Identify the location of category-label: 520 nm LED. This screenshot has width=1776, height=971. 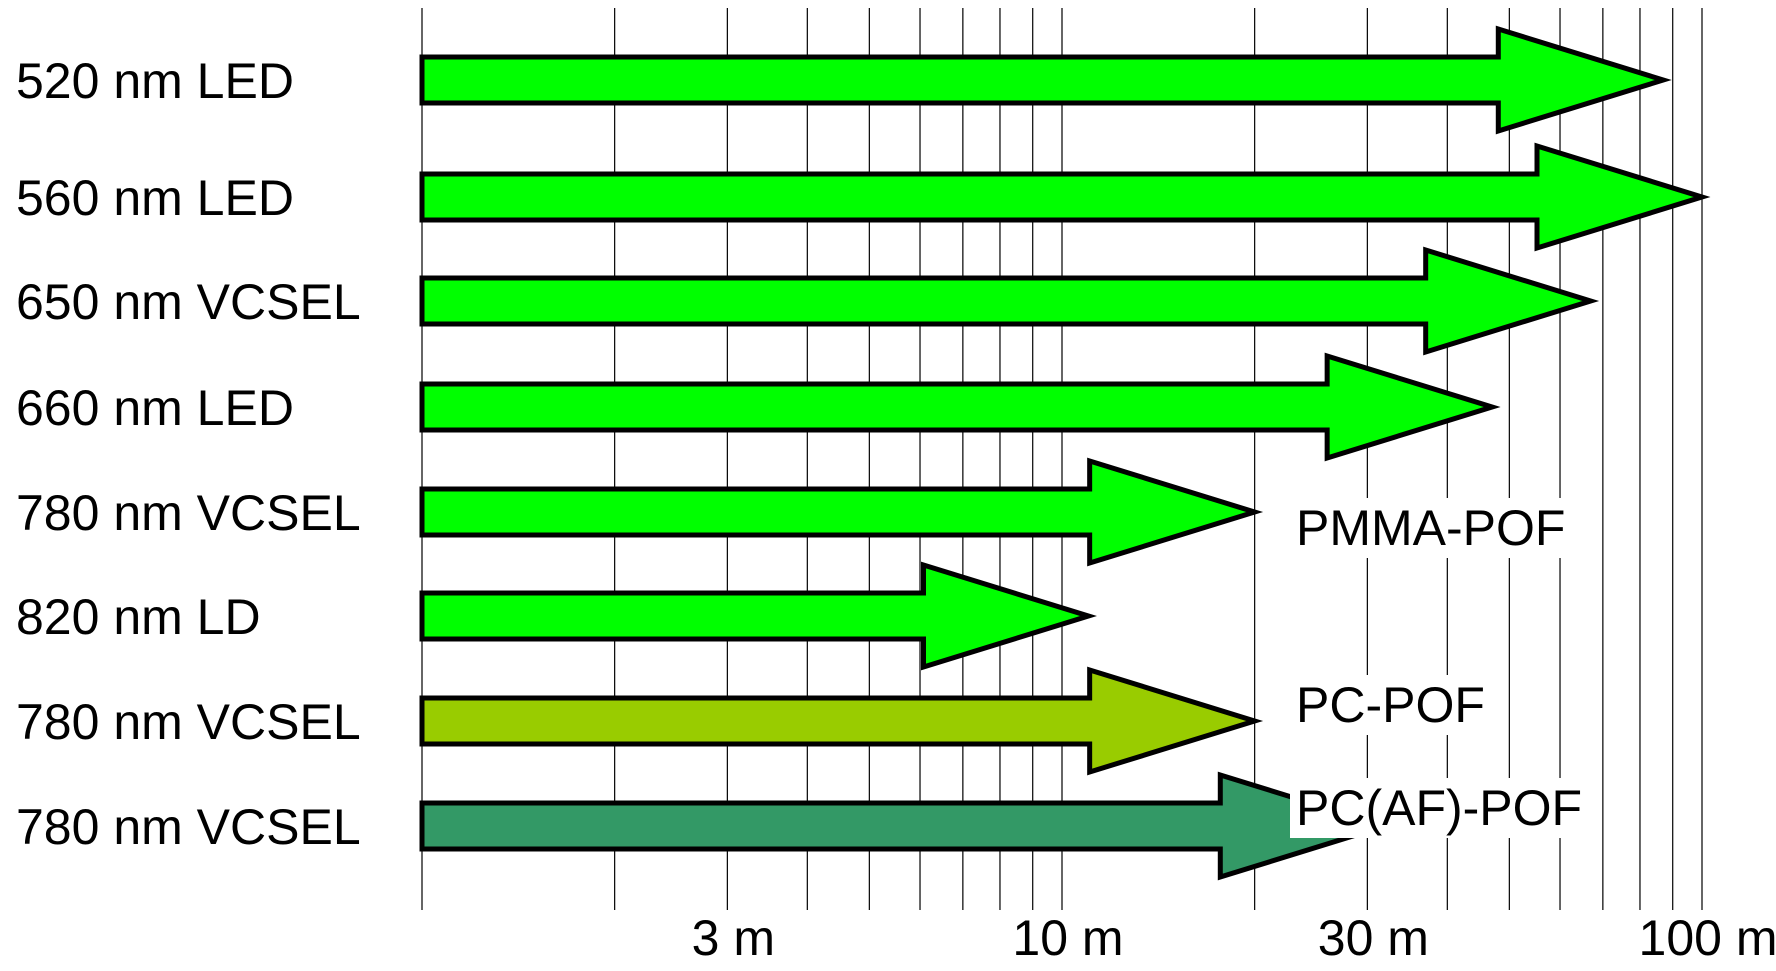
(155, 81).